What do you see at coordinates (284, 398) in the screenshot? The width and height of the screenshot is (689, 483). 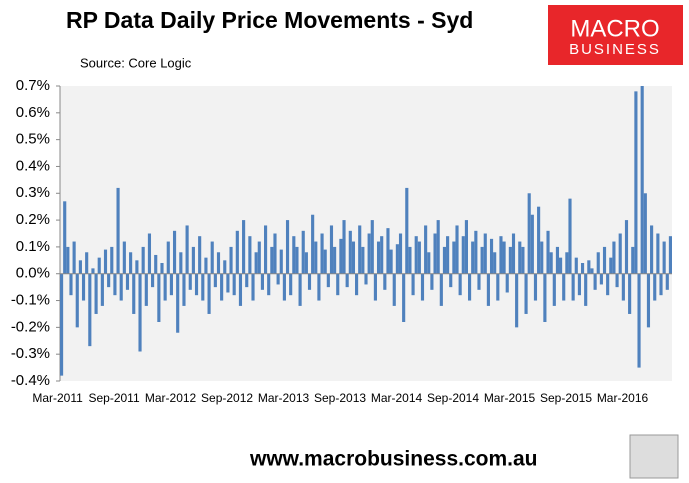 I see `x-tick-label: Mar-2013` at bounding box center [284, 398].